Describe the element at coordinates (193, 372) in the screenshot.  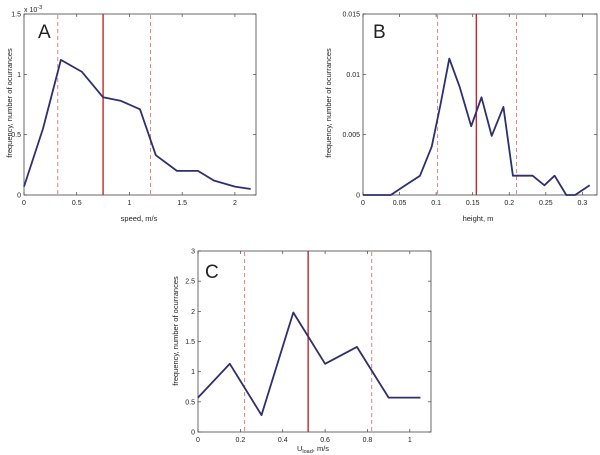
I see `panel-c-y-tick-label: 1` at that location.